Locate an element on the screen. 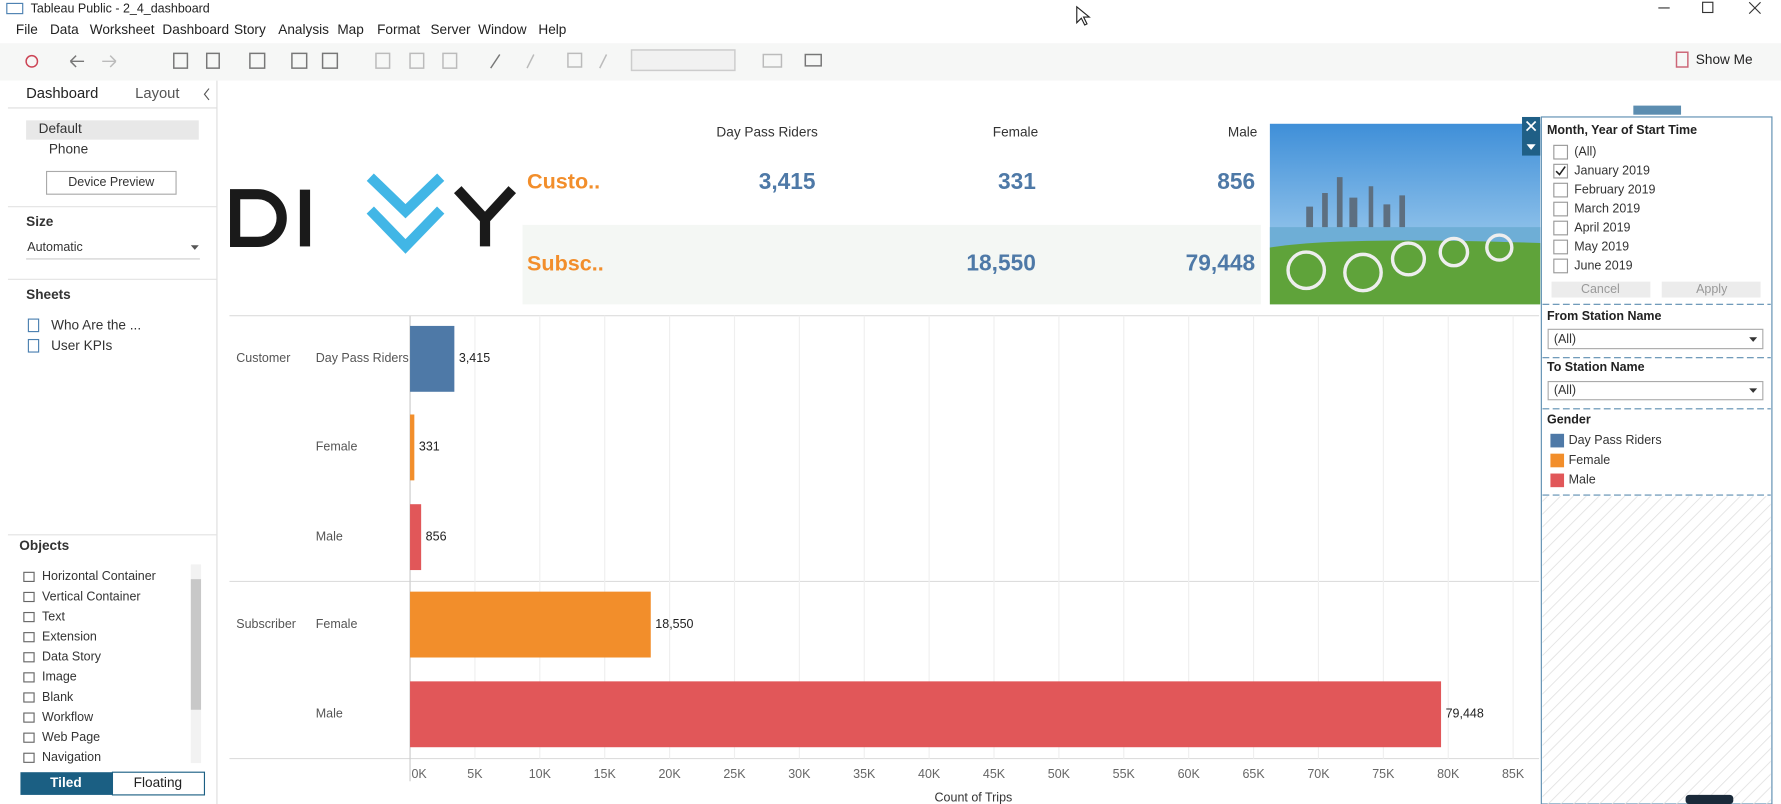  cancel-button is located at coordinates (1601, 289).